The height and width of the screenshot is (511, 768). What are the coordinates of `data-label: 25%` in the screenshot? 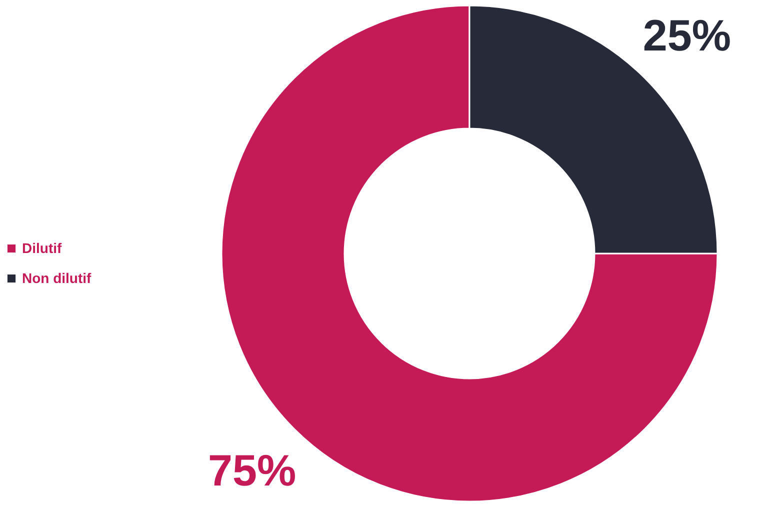 It's located at (686, 36).